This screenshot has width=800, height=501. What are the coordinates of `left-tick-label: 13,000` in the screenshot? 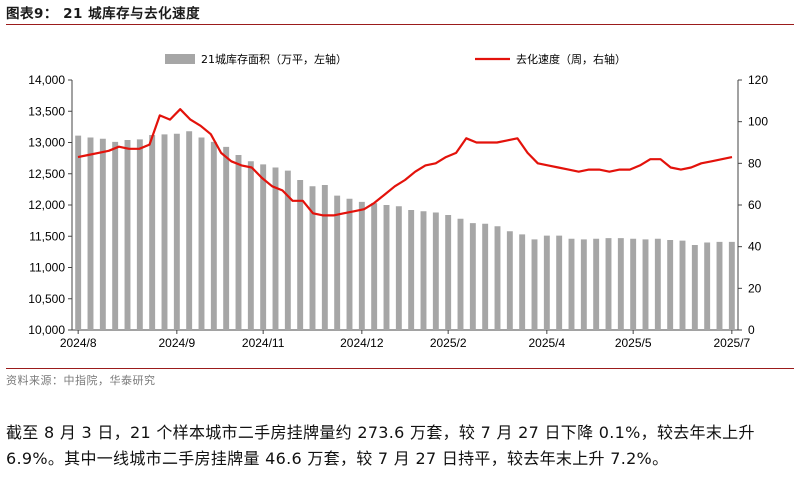 It's located at (46, 143).